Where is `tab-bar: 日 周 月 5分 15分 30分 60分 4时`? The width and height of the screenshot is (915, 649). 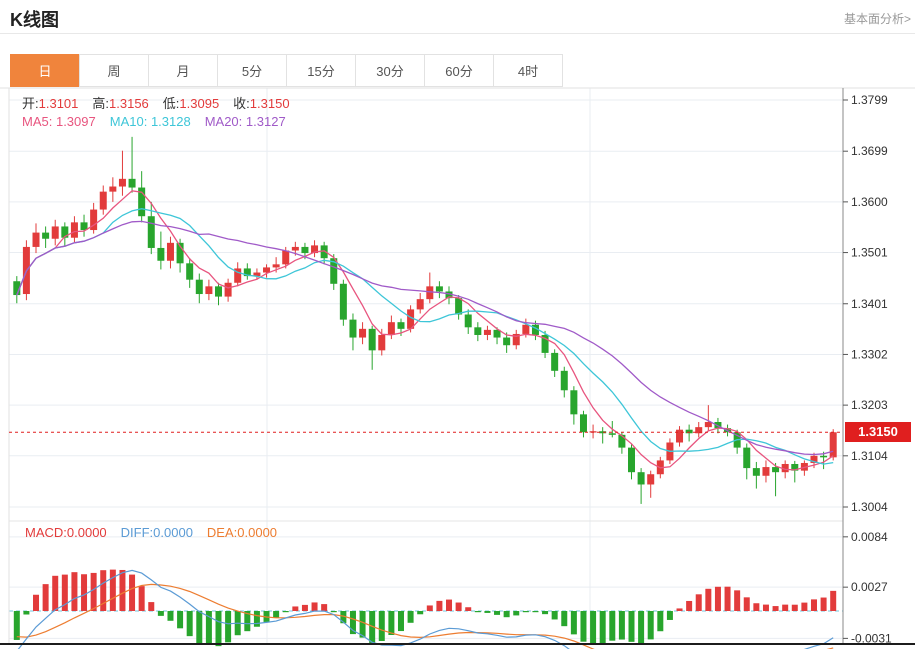
tab-bar: 日 周 月 5分 15分 30分 60分 4时 is located at coordinates (286, 70).